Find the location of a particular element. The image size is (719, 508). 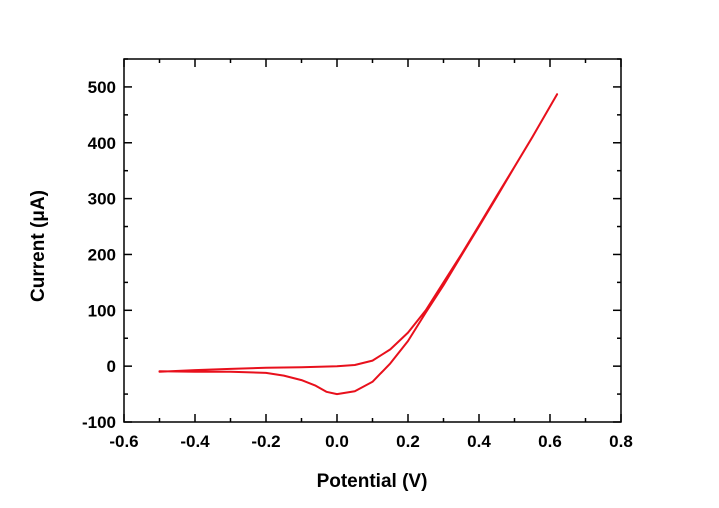

x-tick-label: 0.0 is located at coordinates (337, 441).